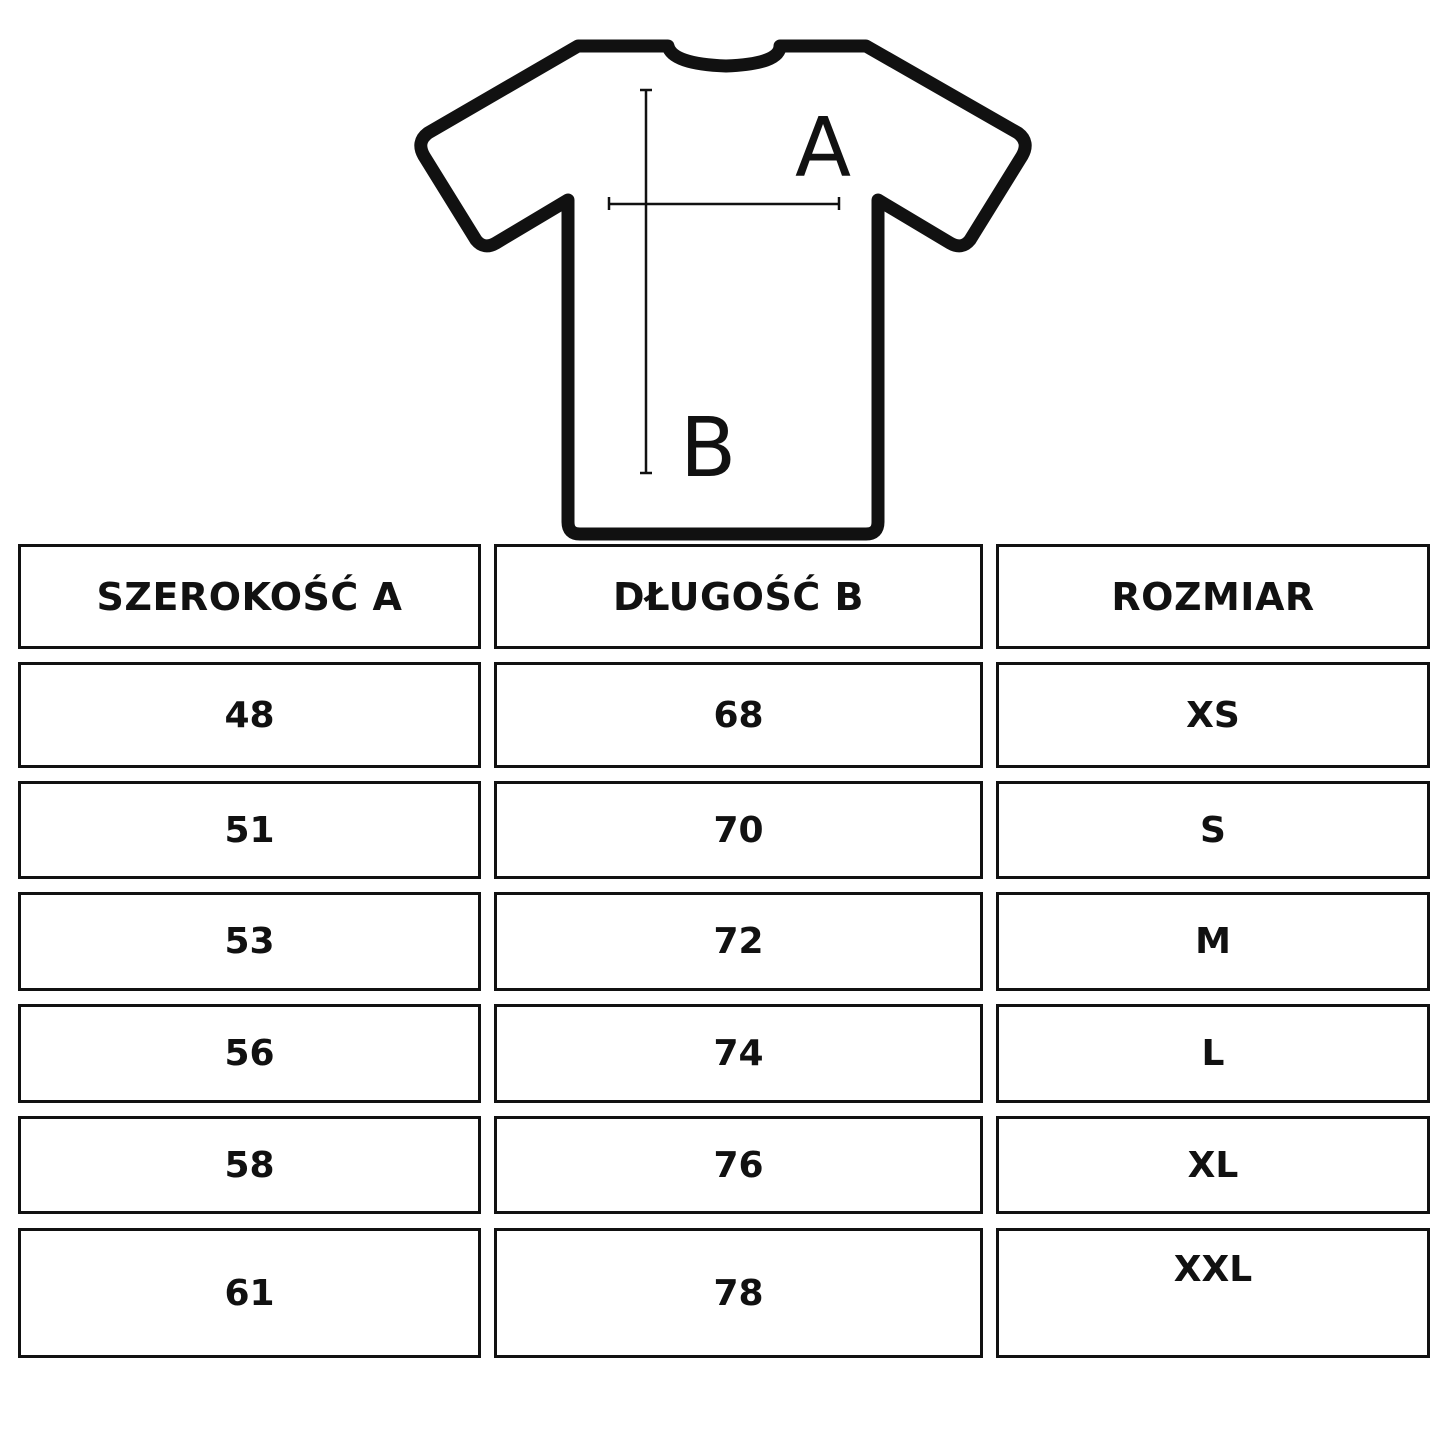 This screenshot has width=1445, height=1445. What do you see at coordinates (1213, 715) in the screenshot?
I see `cell-size: XS` at bounding box center [1213, 715].